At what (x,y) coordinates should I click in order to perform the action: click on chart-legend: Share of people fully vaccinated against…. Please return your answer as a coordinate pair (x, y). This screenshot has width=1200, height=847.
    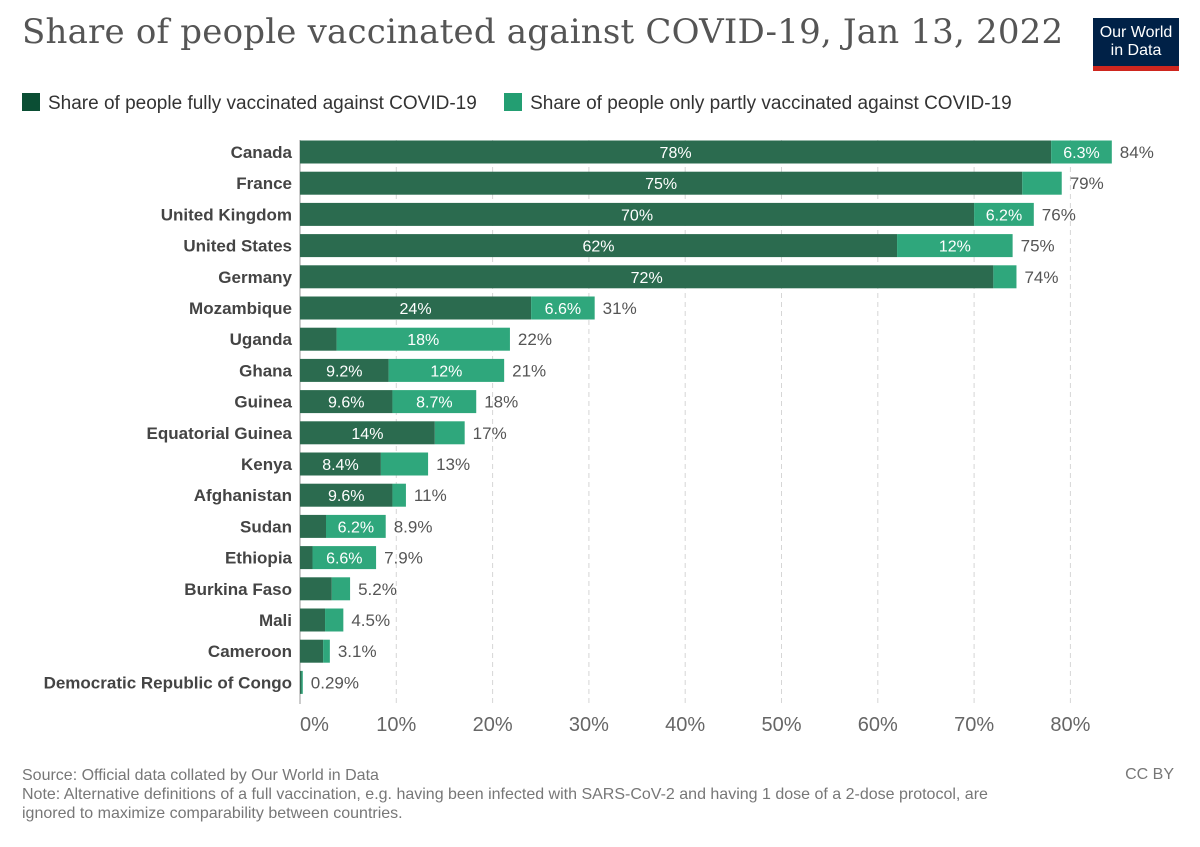
    Looking at the image, I should click on (528, 104).